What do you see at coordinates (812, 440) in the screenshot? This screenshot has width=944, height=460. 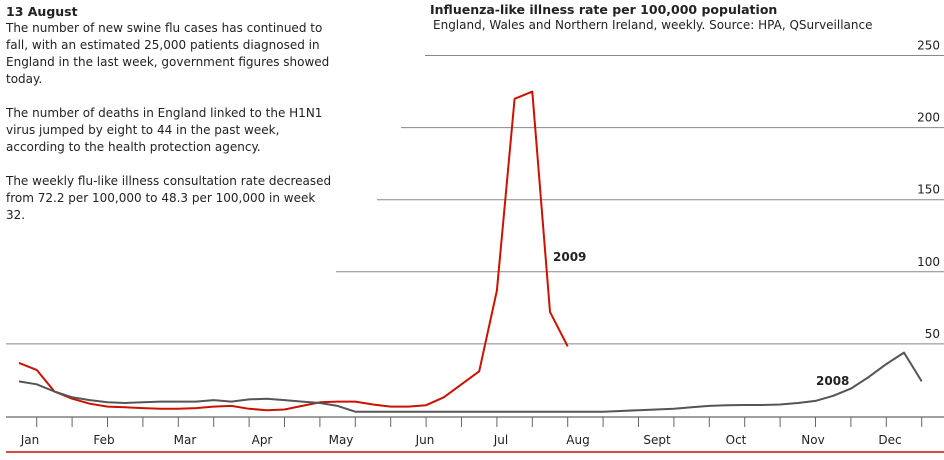 I see `x-tick-label: Nov` at bounding box center [812, 440].